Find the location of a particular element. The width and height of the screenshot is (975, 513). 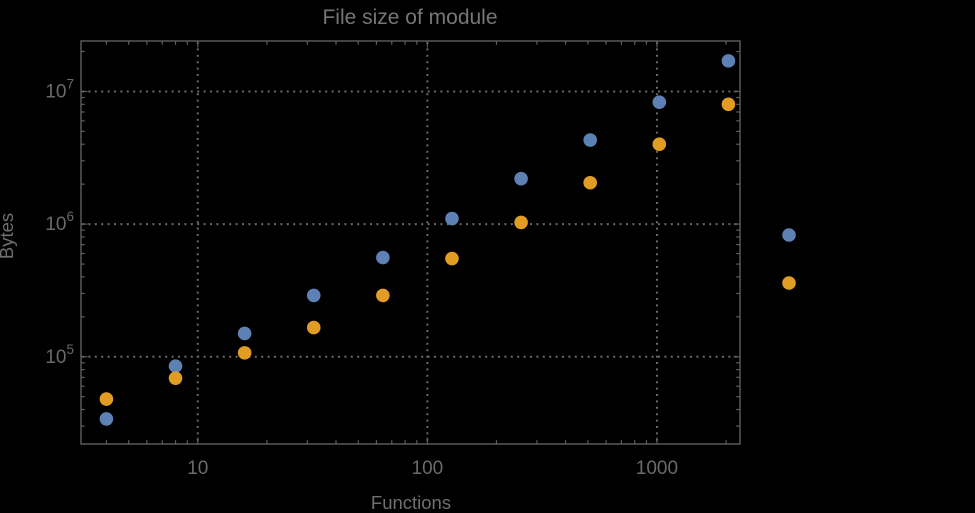

y-tick-labels: 10⁵ 10⁶ 10⁷ is located at coordinates (59, 221).